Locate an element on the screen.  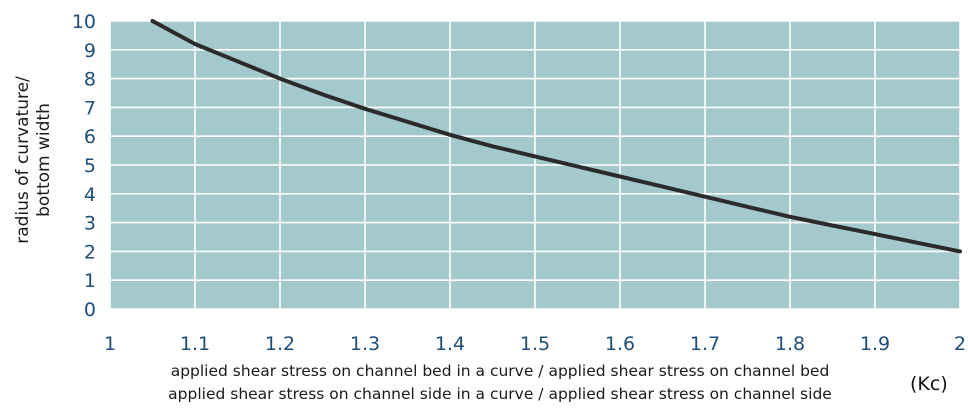
y-tick-label: 2 is located at coordinates (90, 252).